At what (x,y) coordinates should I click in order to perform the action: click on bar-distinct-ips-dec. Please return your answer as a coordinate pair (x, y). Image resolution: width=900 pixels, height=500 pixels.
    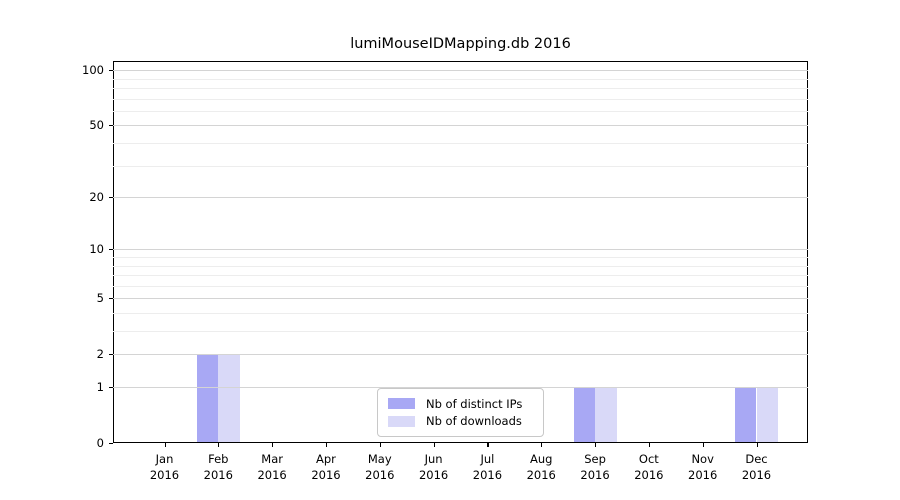
    Looking at the image, I should click on (745, 414).